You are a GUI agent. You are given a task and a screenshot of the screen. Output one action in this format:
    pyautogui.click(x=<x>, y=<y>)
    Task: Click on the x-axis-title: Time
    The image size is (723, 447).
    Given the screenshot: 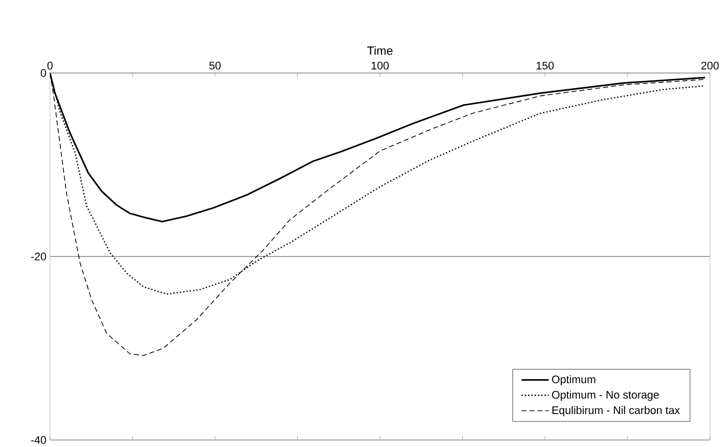 What is the action you would take?
    pyautogui.click(x=380, y=50)
    